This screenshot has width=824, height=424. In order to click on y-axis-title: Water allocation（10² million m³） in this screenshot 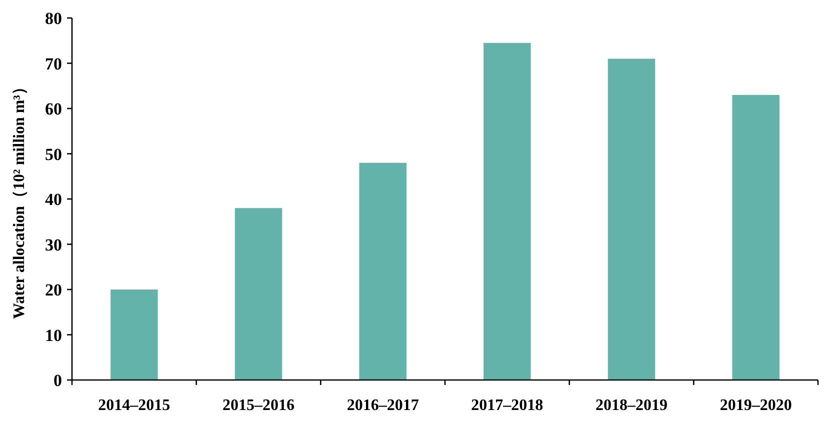, I will do `click(19, 199)`.